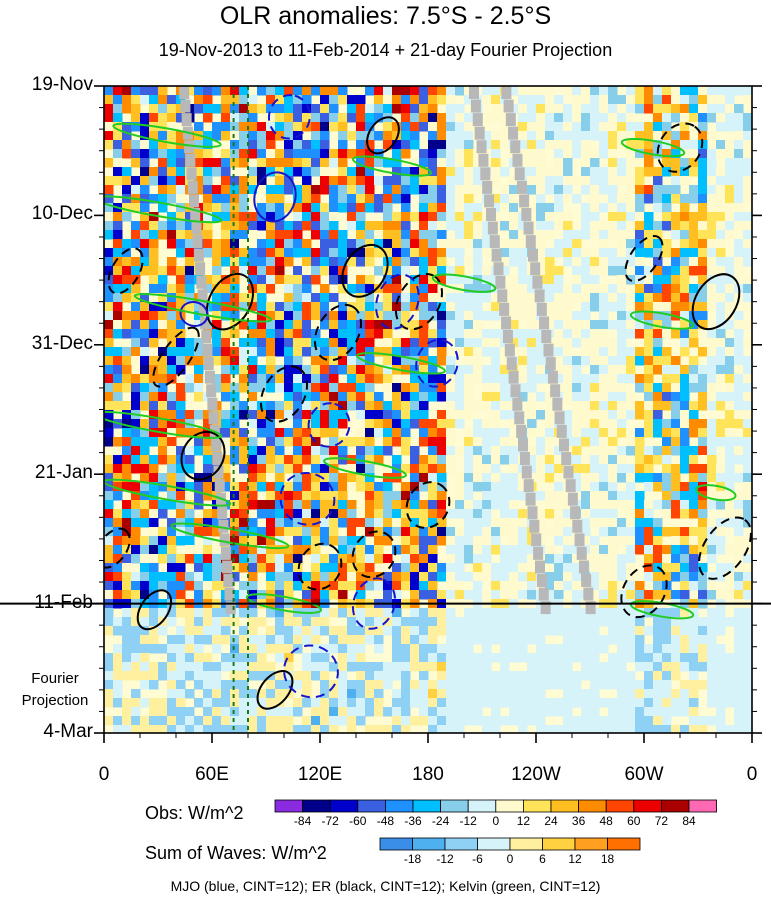 This screenshot has width=771, height=899. What do you see at coordinates (565, 806) in the screenshot?
I see `colorbar-swatch` at bounding box center [565, 806].